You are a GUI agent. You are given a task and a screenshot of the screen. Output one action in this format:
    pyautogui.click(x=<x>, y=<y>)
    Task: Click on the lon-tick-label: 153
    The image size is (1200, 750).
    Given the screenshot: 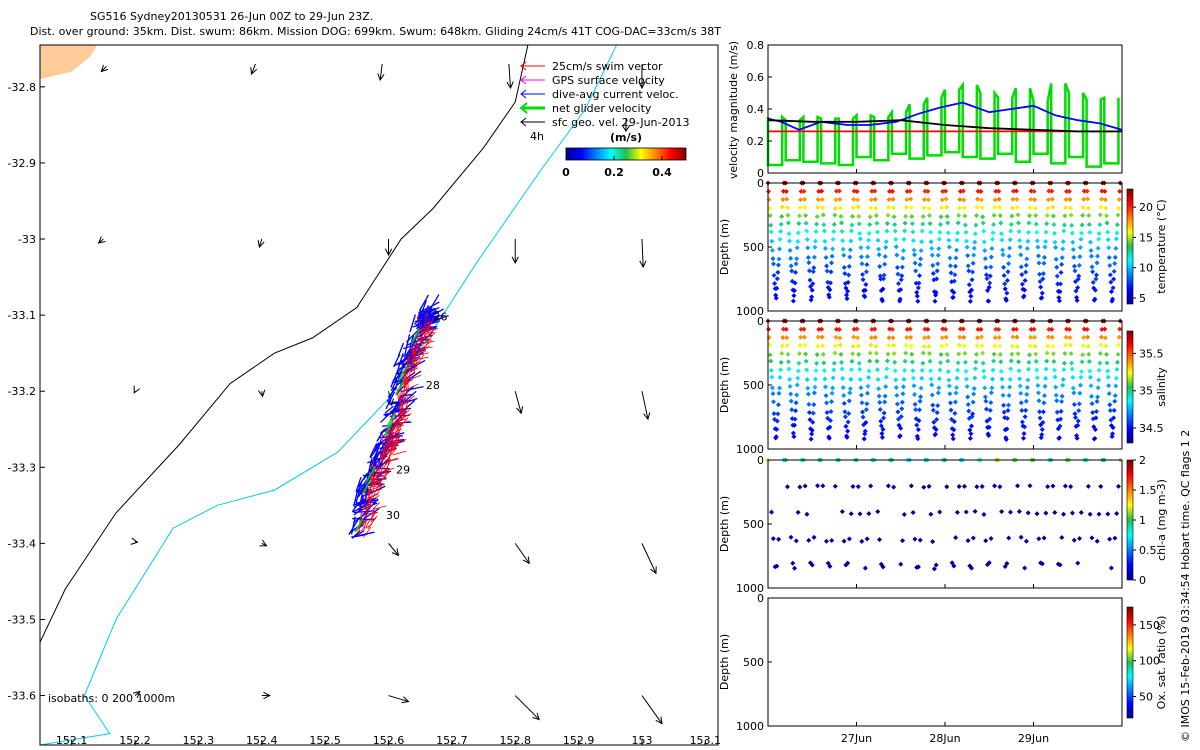 What is the action you would take?
    pyautogui.click(x=641, y=740)
    